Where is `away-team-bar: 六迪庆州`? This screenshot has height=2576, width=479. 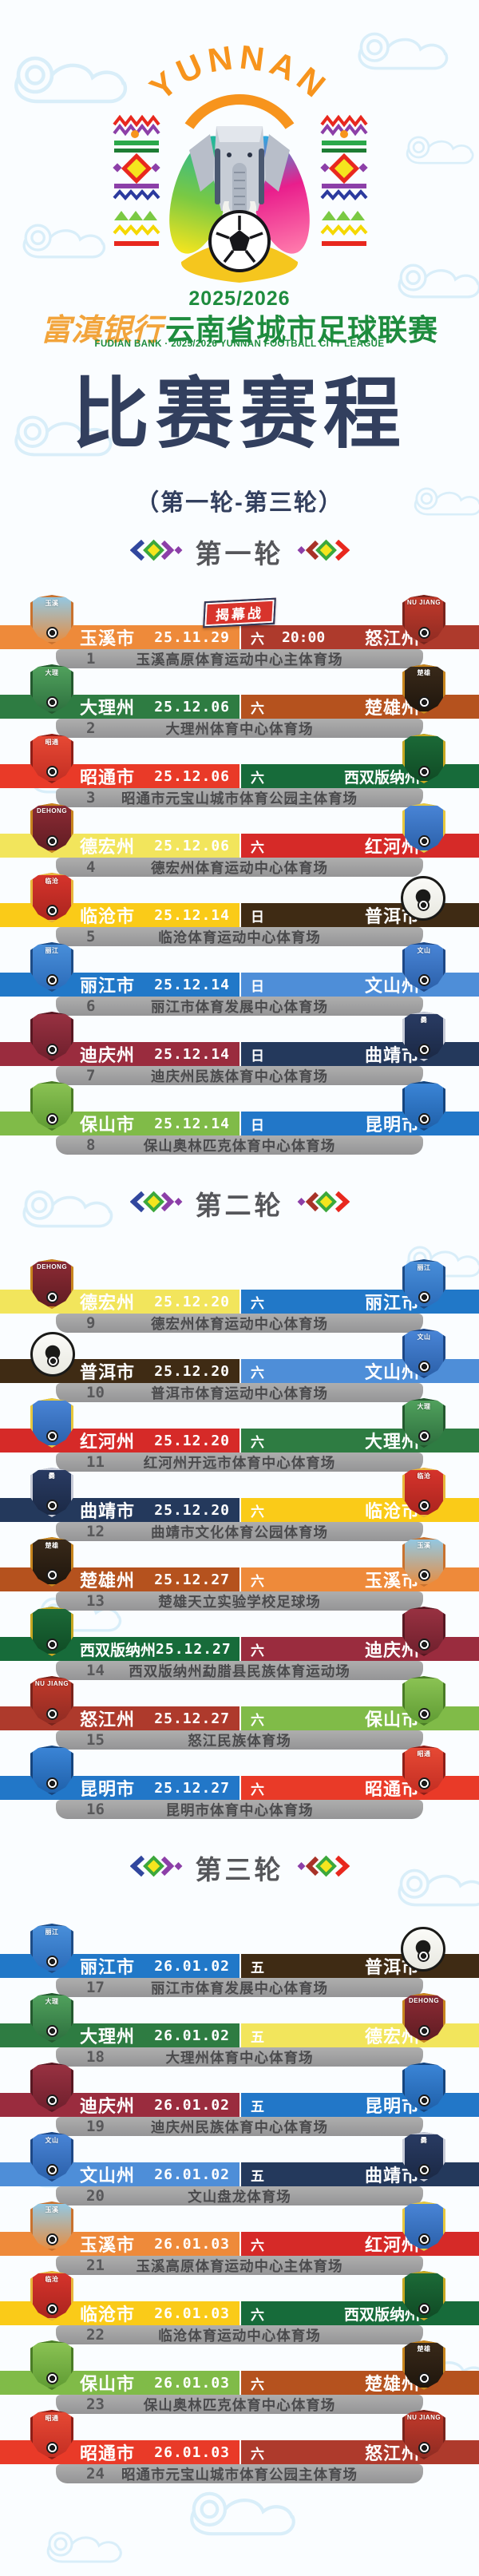 away-team-bar: 六迪庆州 is located at coordinates (359, 1649).